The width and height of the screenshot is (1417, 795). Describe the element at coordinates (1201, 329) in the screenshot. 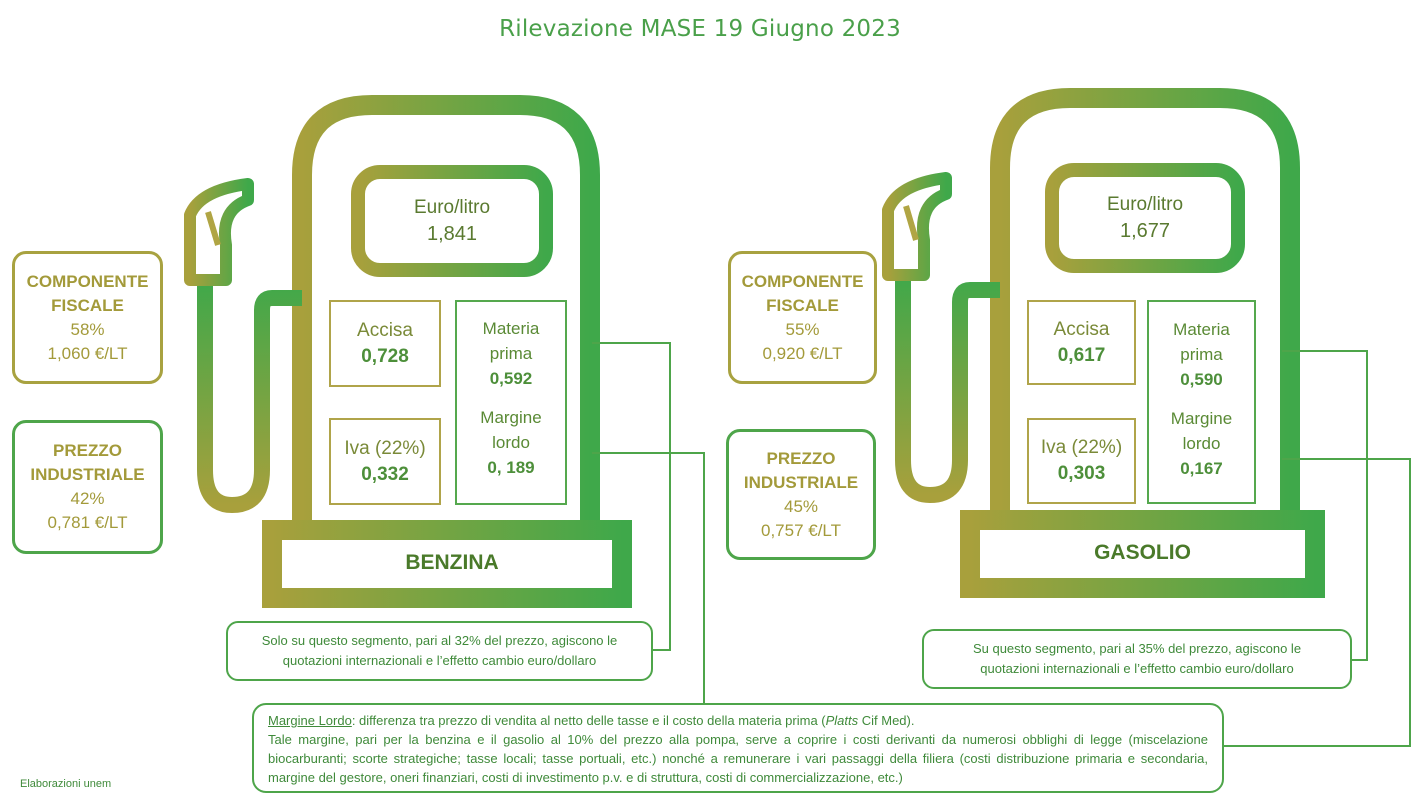

I see `gasolio-materia-label-1: Materia` at that location.